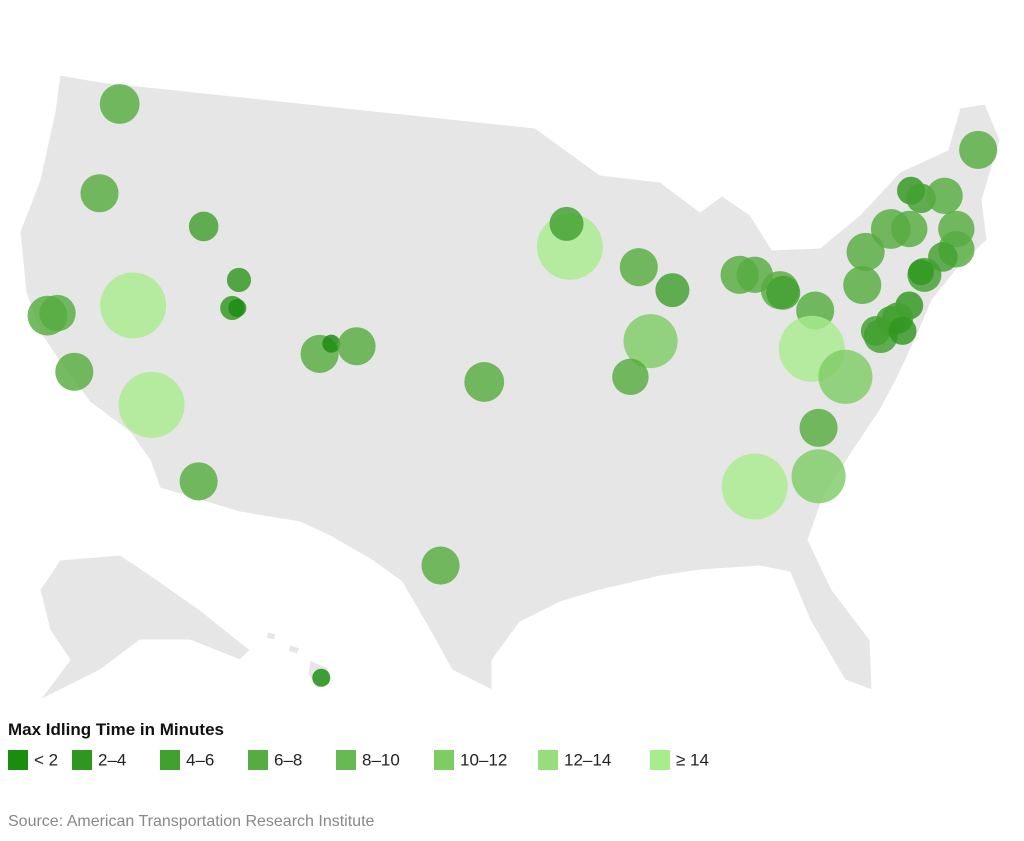 The width and height of the screenshot is (1024, 841). What do you see at coordinates (116, 729) in the screenshot?
I see `legend-title: Max Idling Time in Minutes` at bounding box center [116, 729].